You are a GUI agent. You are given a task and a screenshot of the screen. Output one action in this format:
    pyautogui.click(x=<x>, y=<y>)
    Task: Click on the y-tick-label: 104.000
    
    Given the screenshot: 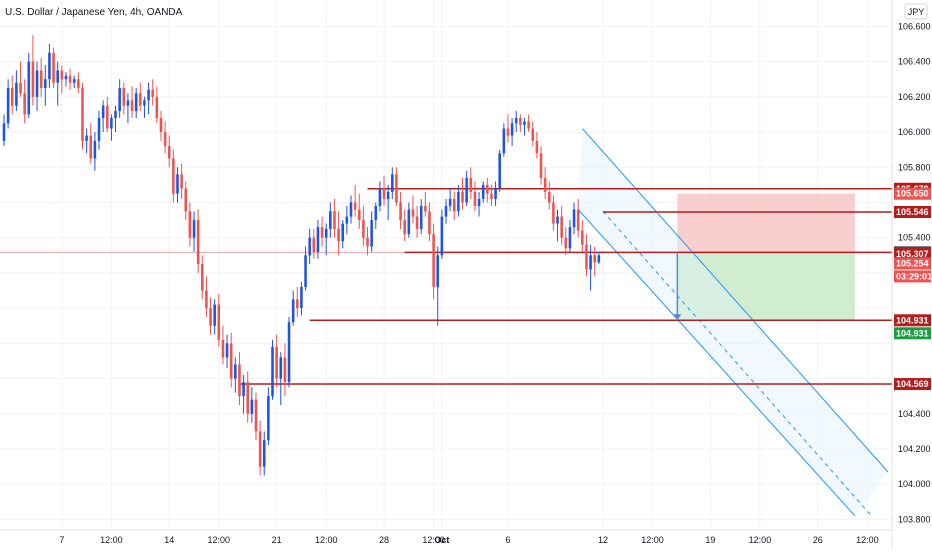 What is the action you would take?
    pyautogui.click(x=914, y=484)
    